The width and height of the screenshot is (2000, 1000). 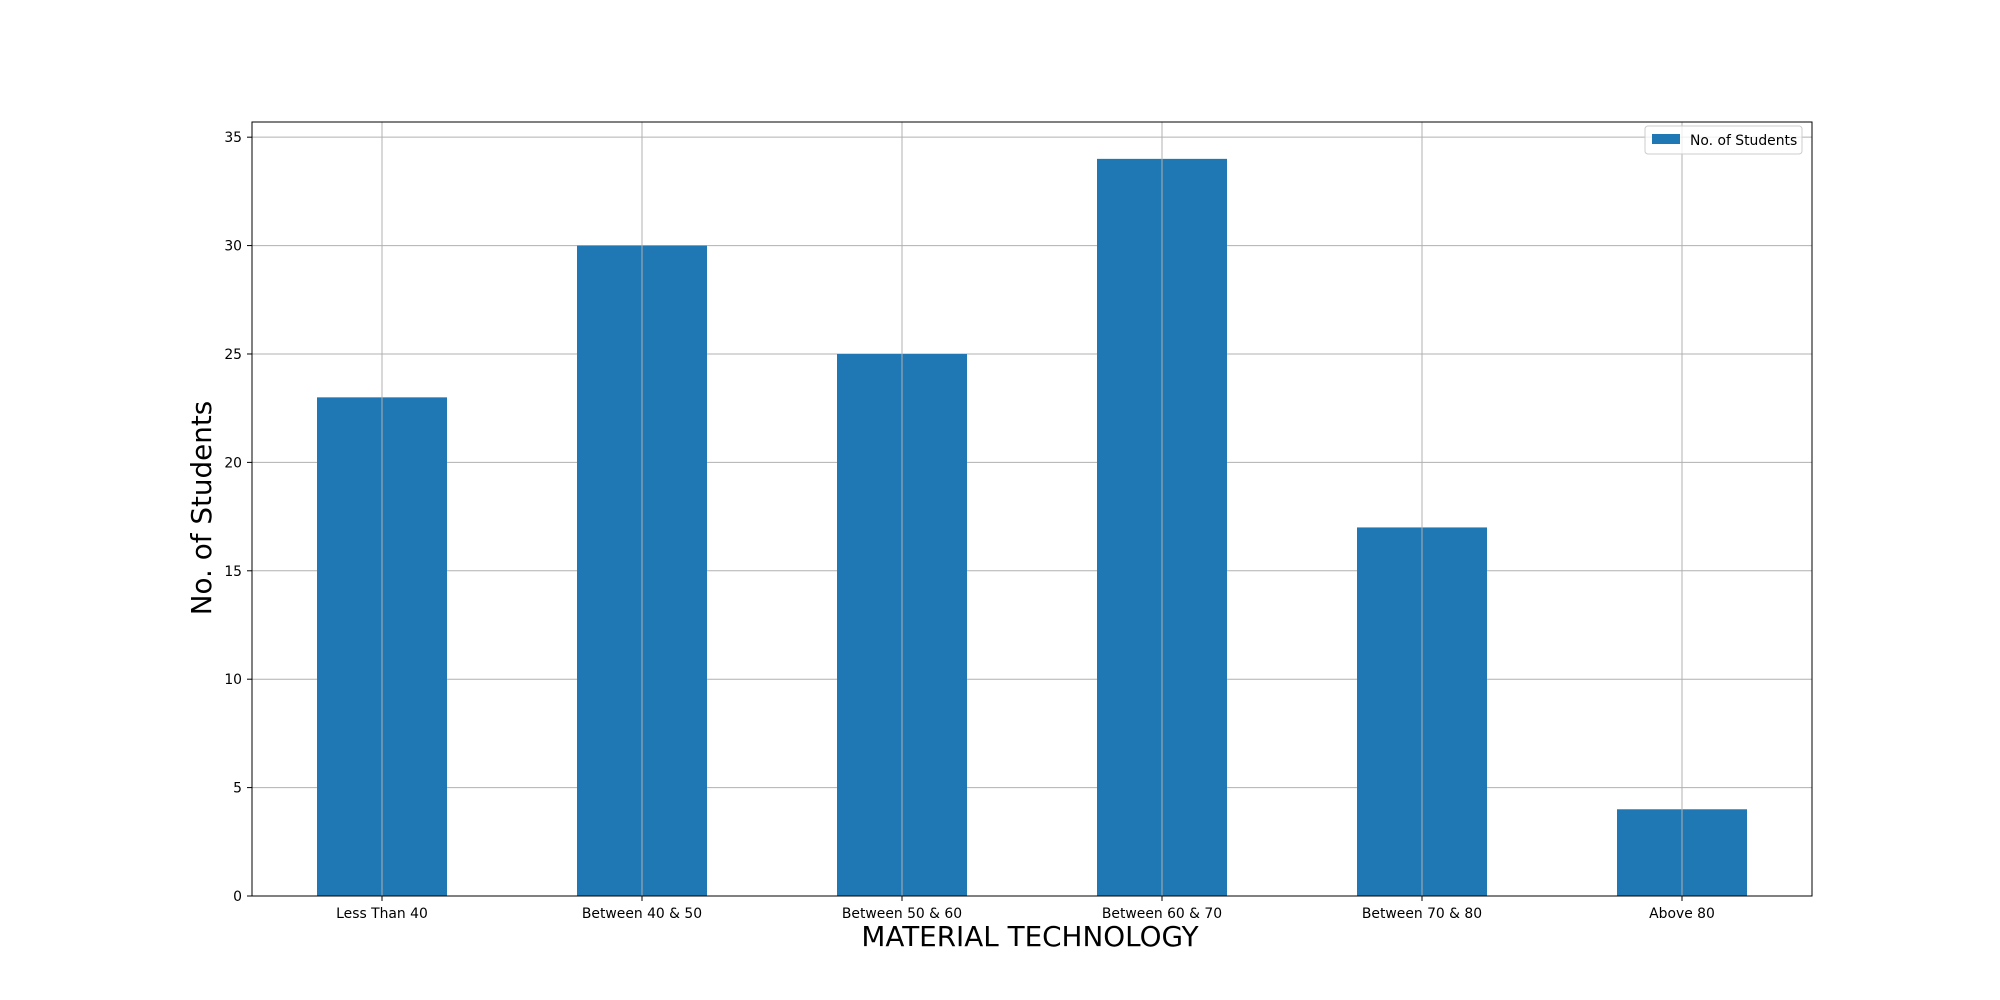 I want to click on x-axis-title: MATERIAL TECHNOLOGY, so click(x=1030, y=936).